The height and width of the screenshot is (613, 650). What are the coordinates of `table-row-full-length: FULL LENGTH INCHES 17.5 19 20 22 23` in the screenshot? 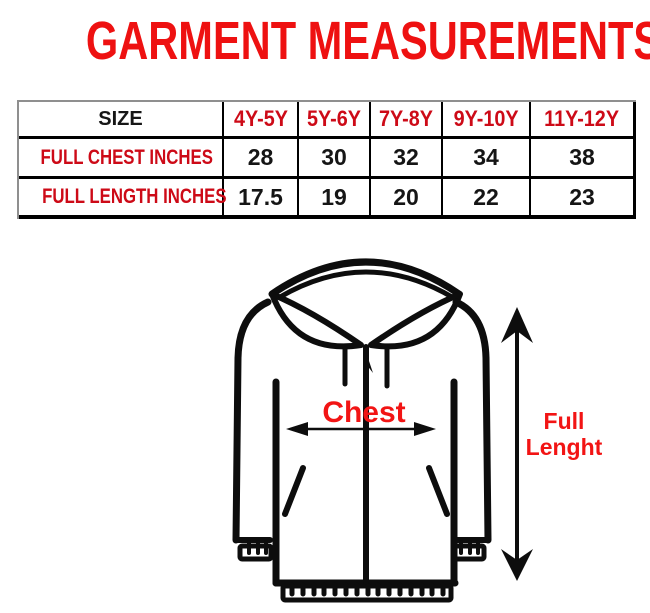 It's located at (327, 199).